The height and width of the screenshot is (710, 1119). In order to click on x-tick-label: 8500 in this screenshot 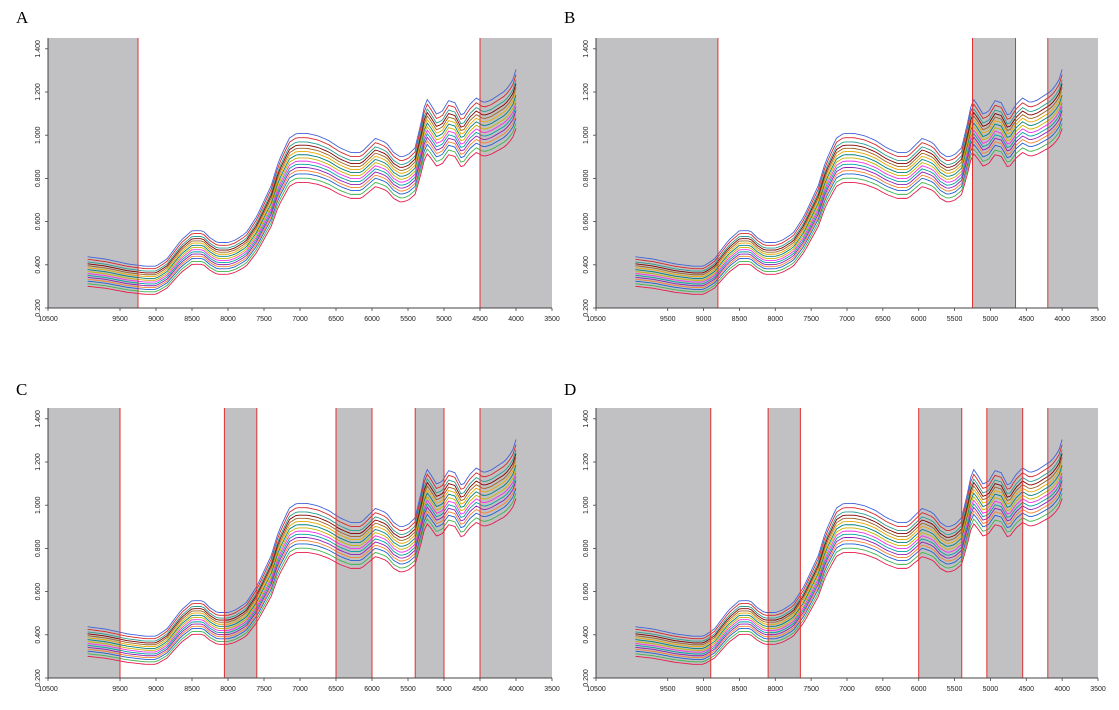, I will do `click(740, 689)`.